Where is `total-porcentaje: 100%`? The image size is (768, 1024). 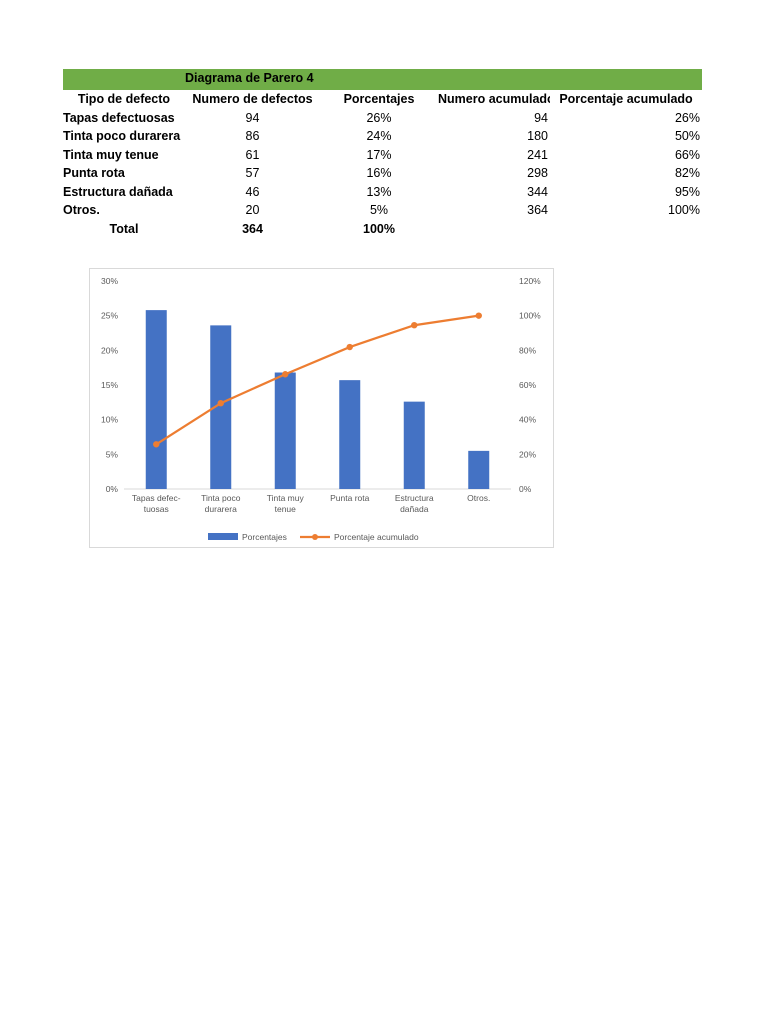 total-porcentaje: 100% is located at coordinates (379, 228).